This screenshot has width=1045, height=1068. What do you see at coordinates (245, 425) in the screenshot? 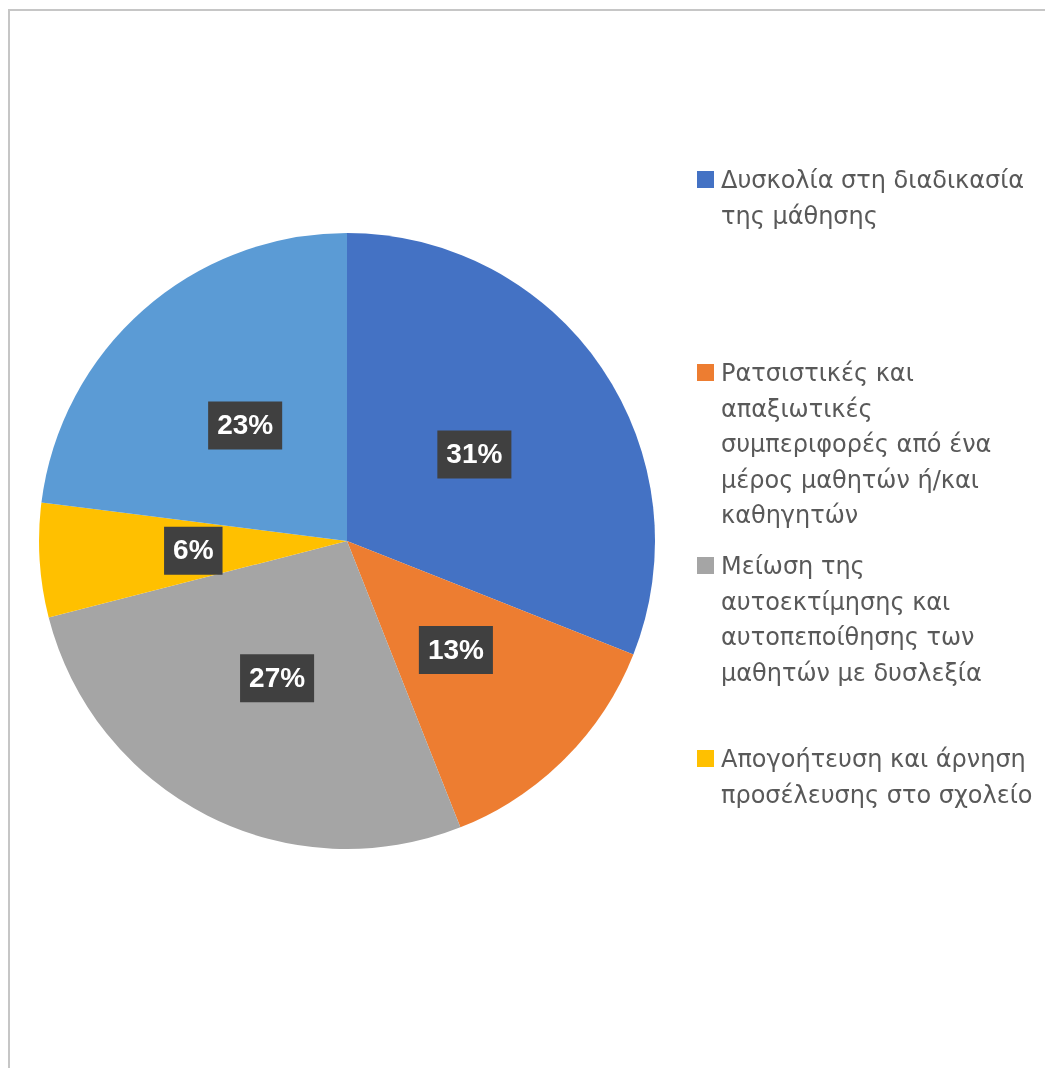
I see `data-label: 23%` at bounding box center [245, 425].